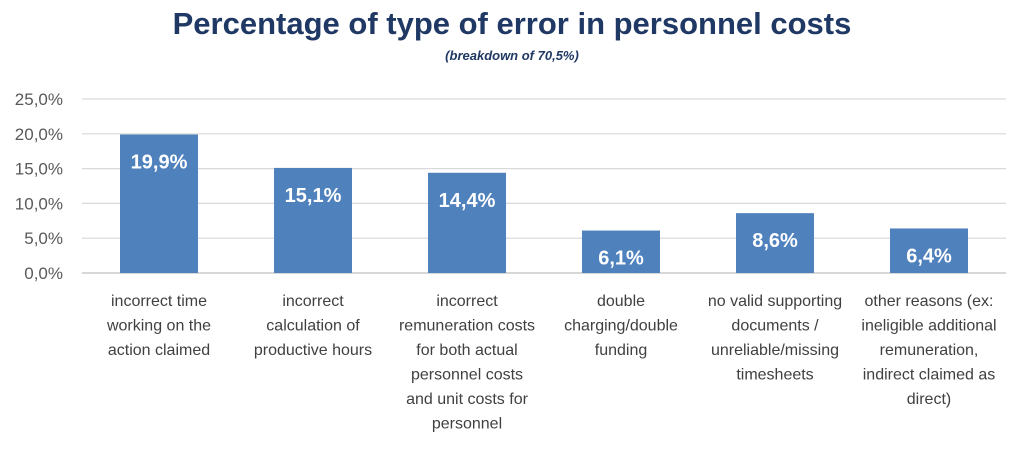 This screenshot has height=451, width=1024. What do you see at coordinates (467, 399) in the screenshot?
I see `category-label-line: and unit costs for` at bounding box center [467, 399].